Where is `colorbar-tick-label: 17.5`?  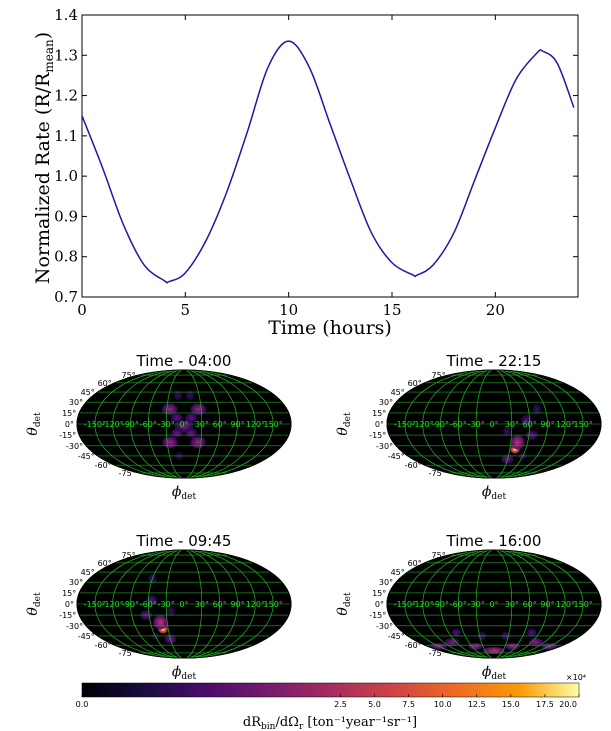 colorbar-tick-label: 17.5 is located at coordinates (545, 704).